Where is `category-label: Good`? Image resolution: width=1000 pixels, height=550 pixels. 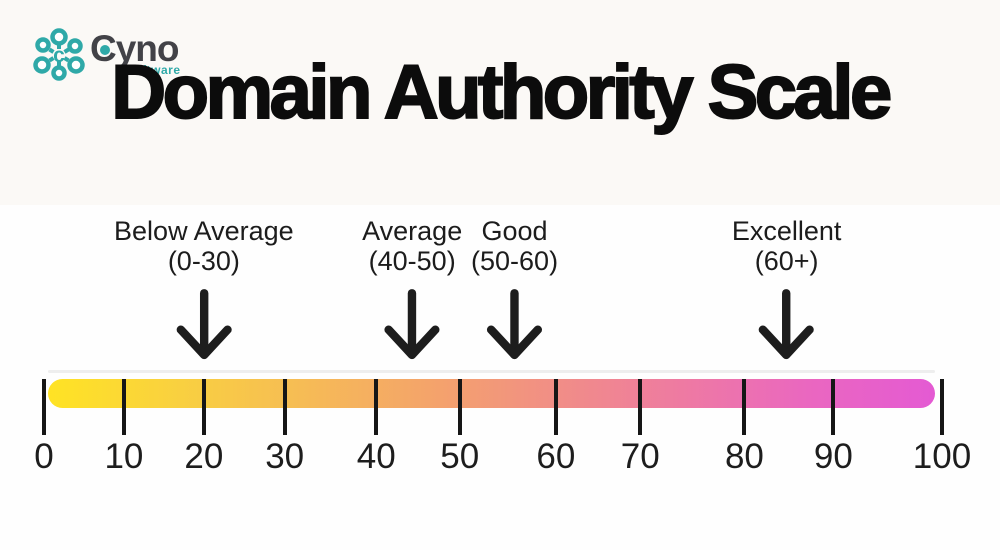 category-label: Good is located at coordinates (514, 231).